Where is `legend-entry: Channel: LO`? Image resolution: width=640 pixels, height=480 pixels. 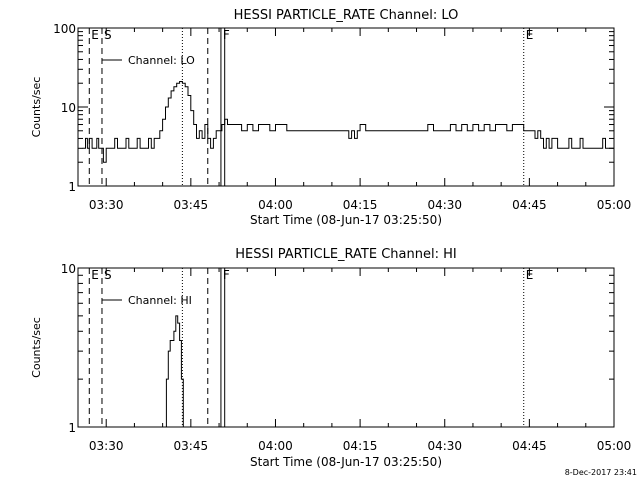 legend-entry: Channel: LO is located at coordinates (161, 60).